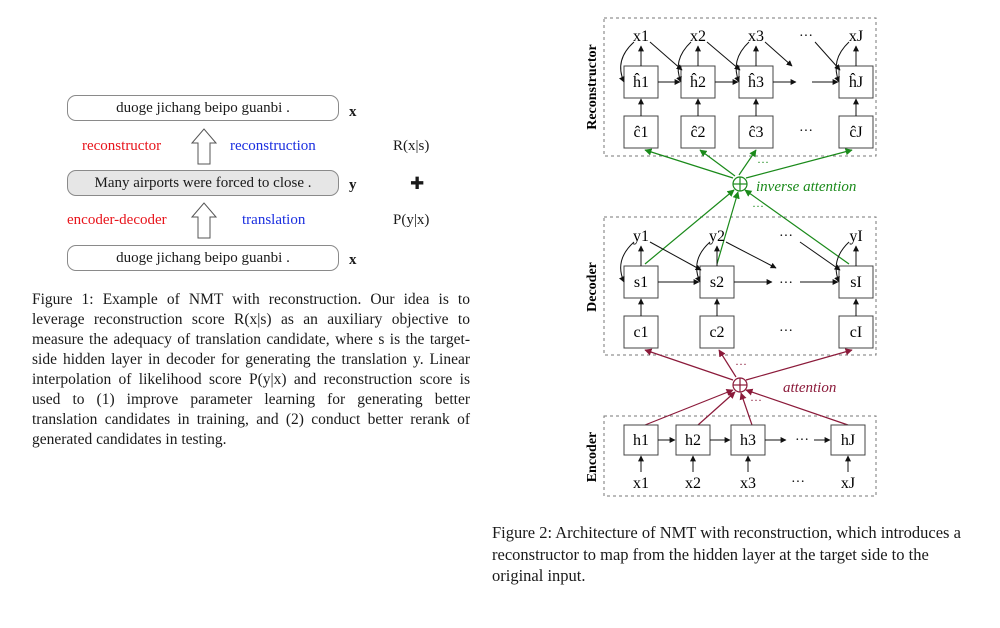  Describe the element at coordinates (716, 332) in the screenshot. I see `decoder-context: c2` at that location.